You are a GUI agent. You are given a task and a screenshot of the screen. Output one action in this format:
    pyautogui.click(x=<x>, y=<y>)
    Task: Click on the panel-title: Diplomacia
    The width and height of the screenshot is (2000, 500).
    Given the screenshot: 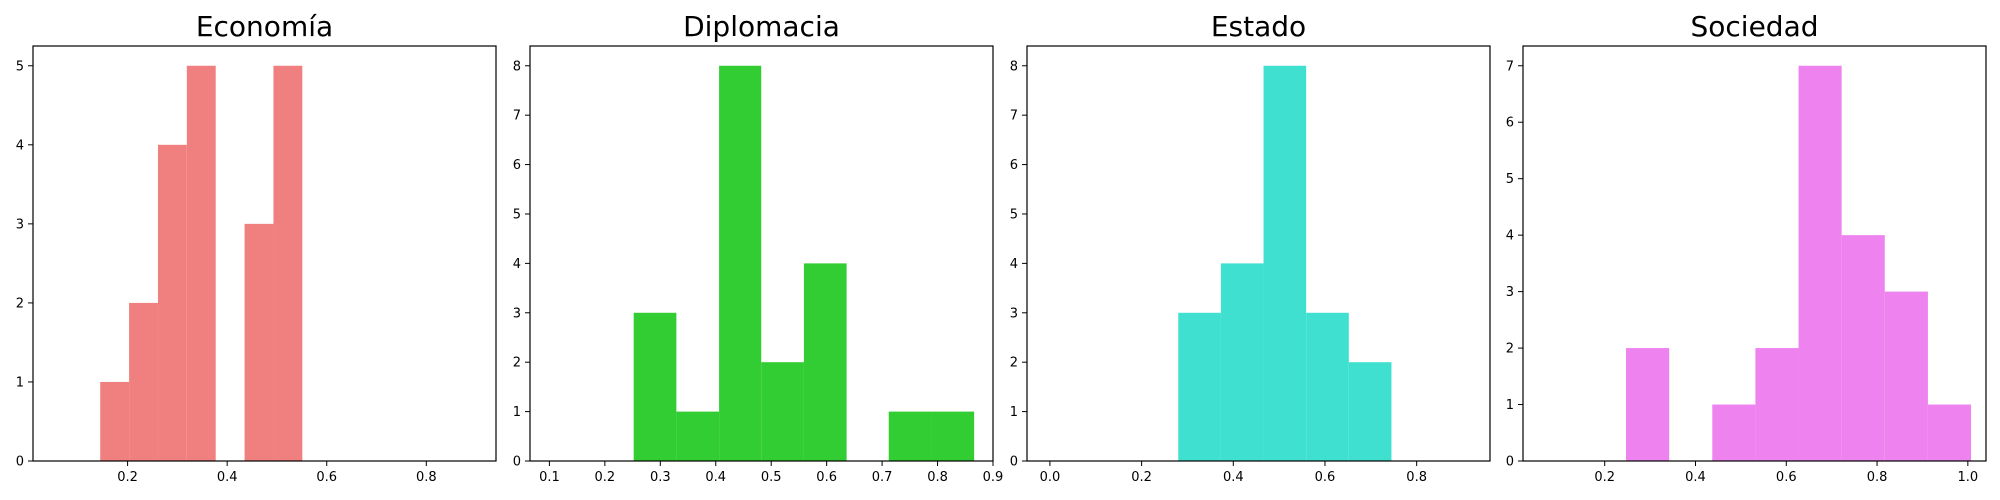 What is the action you would take?
    pyautogui.click(x=761, y=26)
    